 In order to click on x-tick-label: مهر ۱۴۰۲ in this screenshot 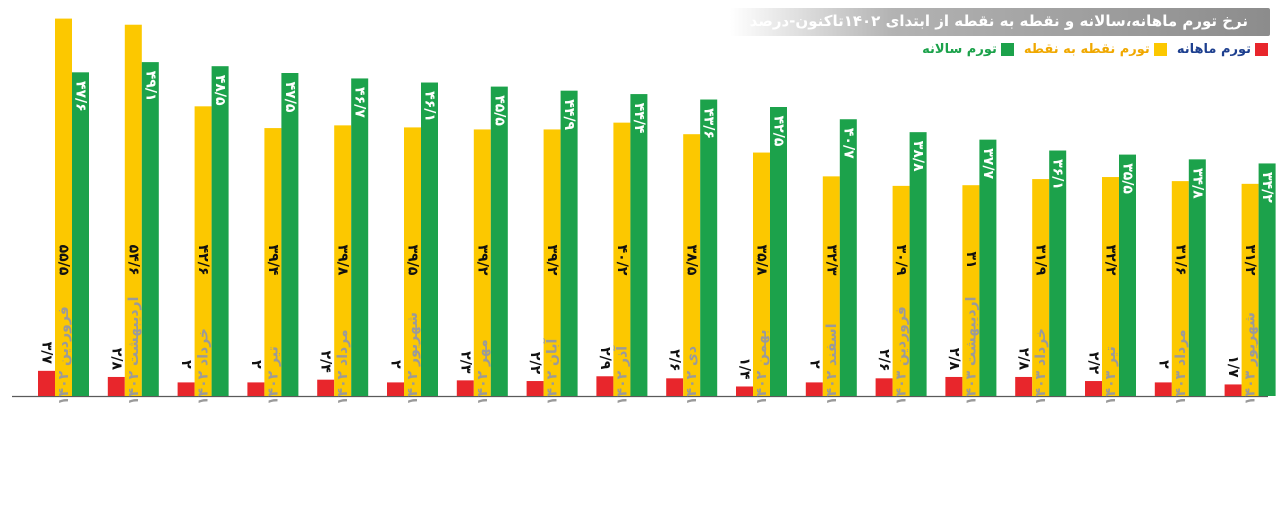, I will do `click(483, 372)`.